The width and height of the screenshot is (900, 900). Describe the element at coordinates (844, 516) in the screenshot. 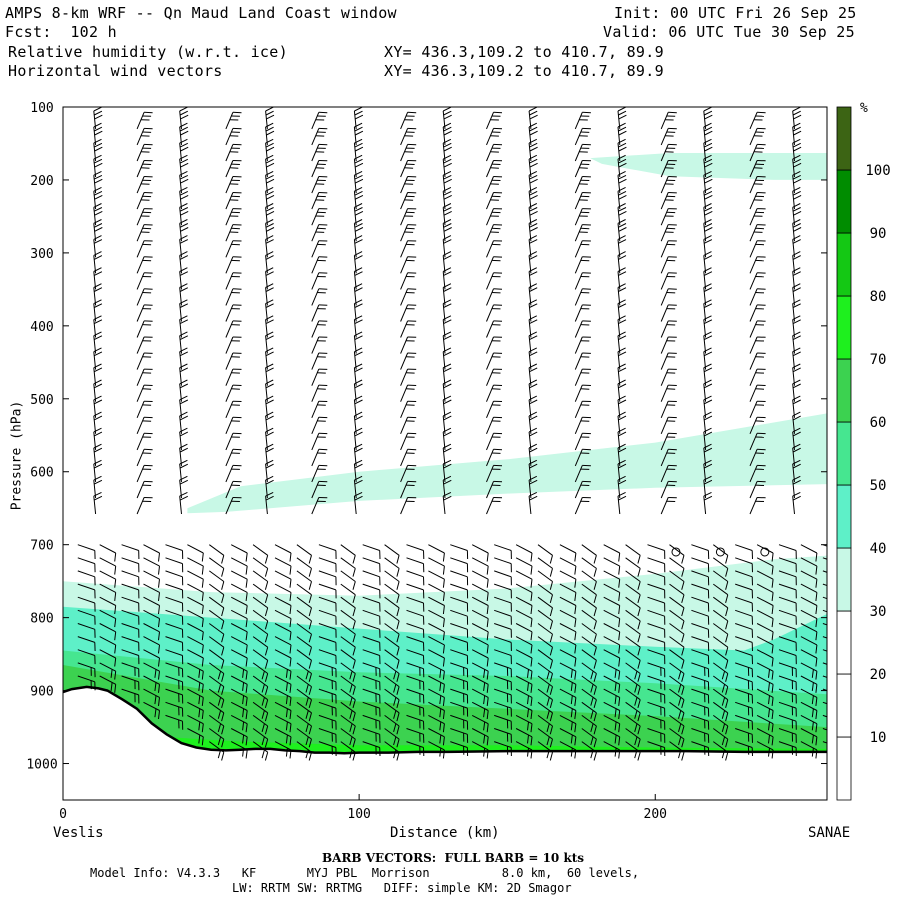

I see `colorbar-band` at that location.